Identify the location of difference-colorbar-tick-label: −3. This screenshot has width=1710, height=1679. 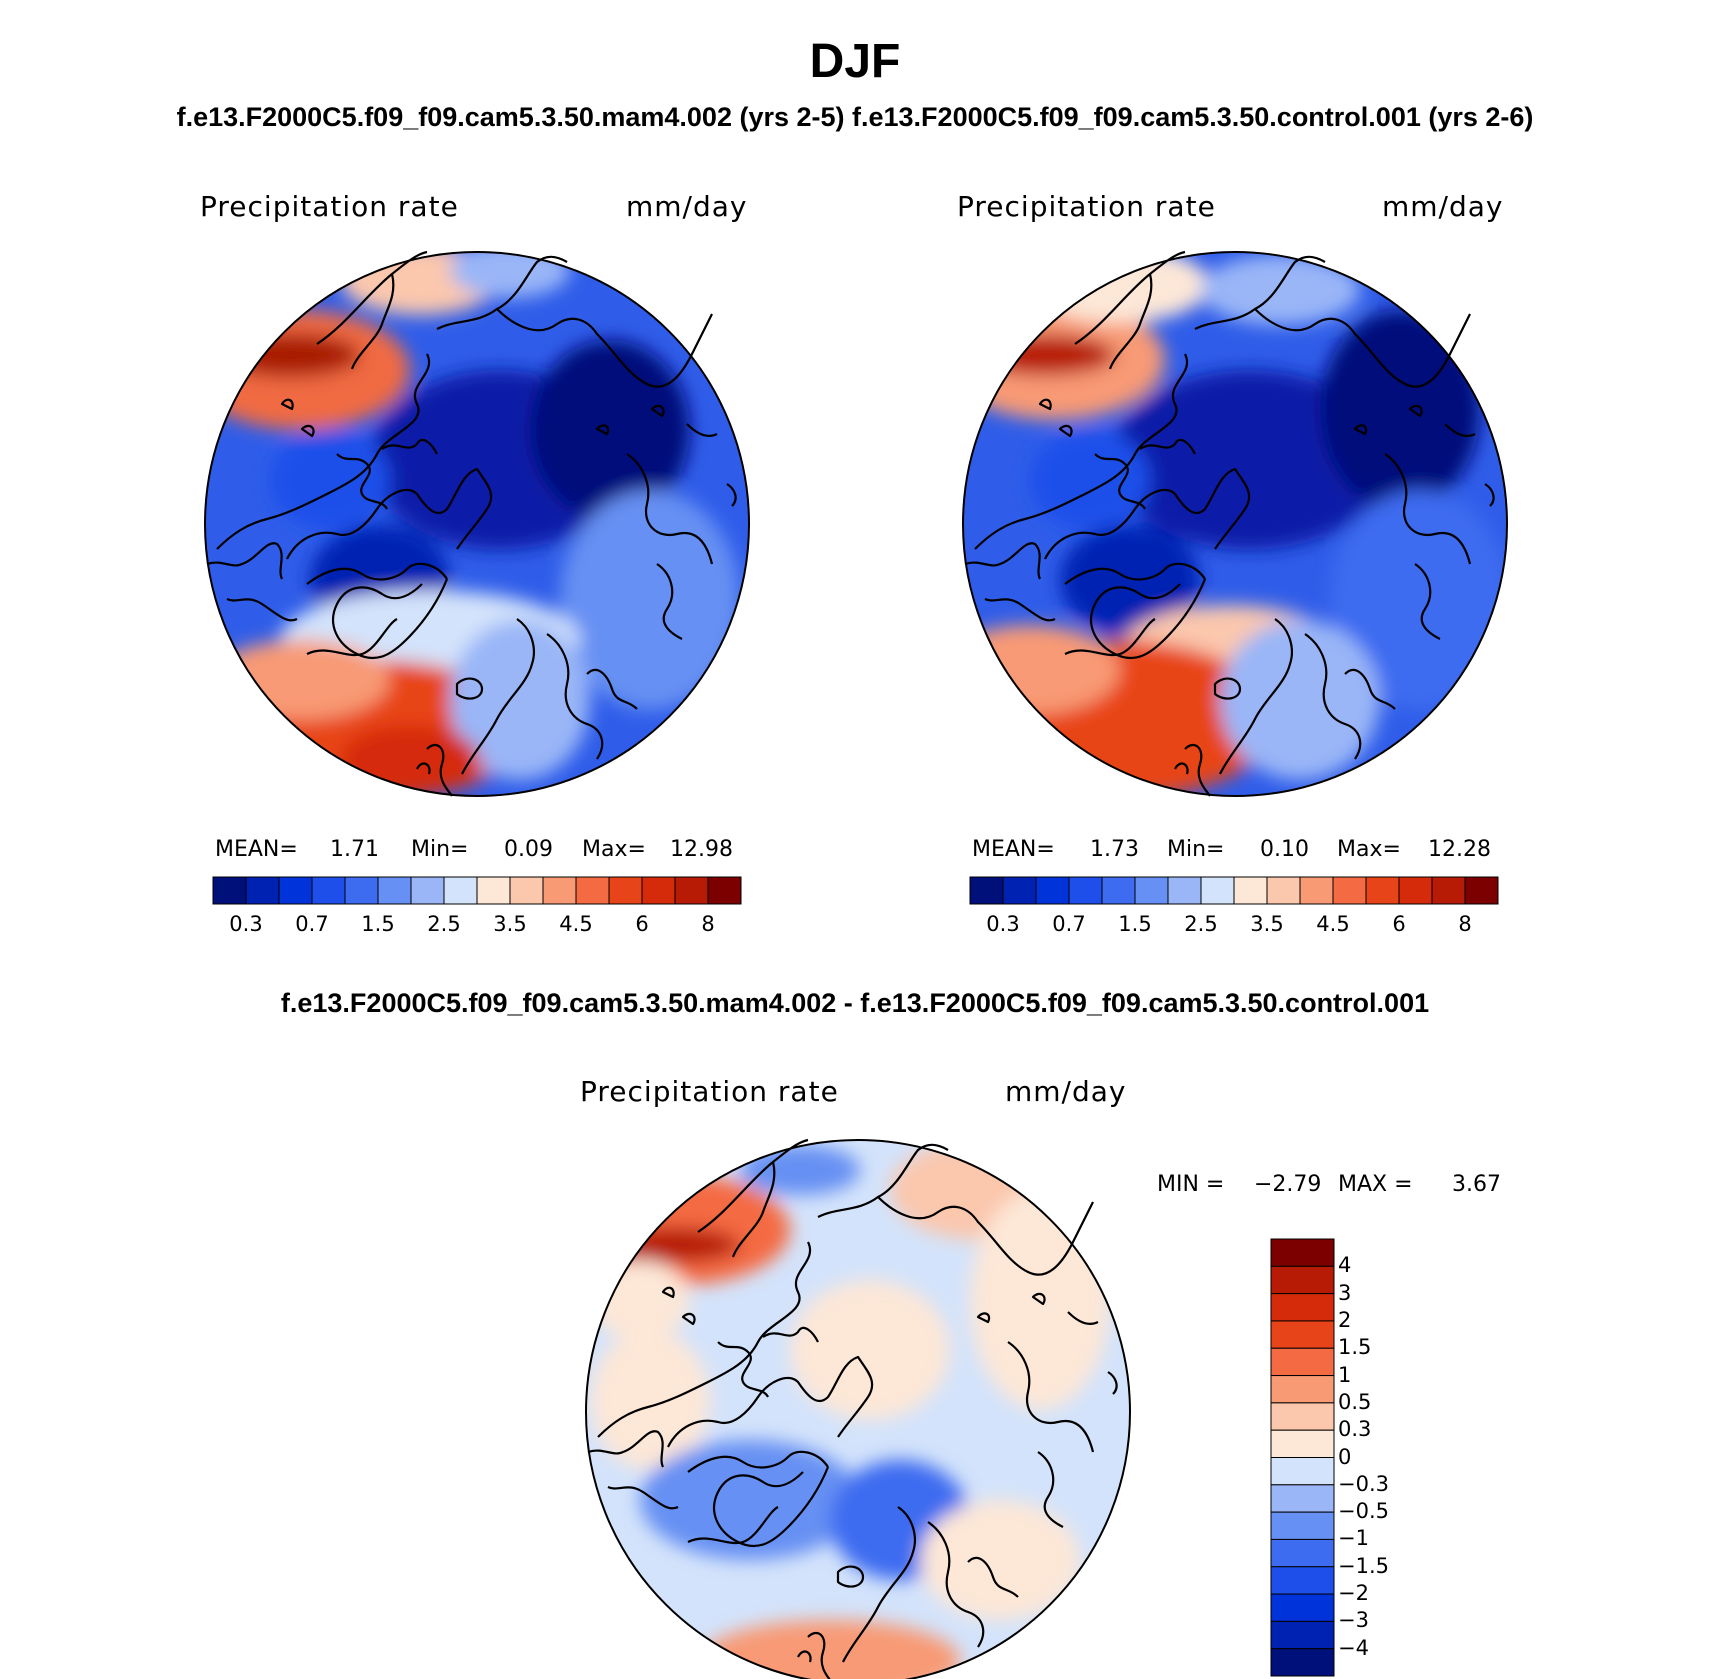
(1353, 1620).